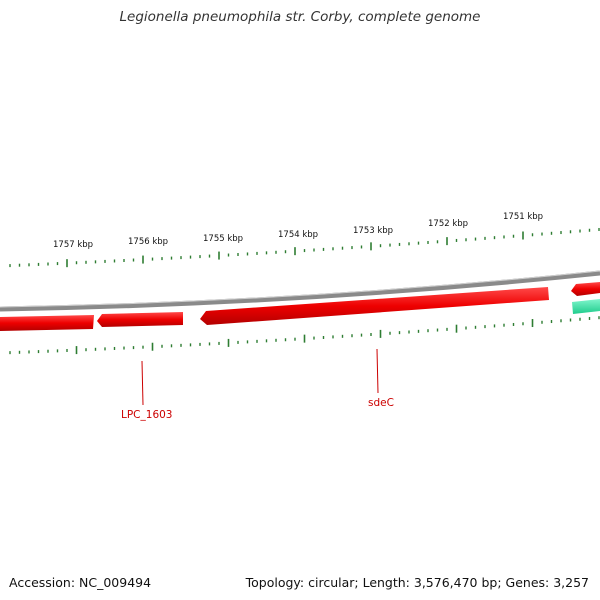 The image size is (600, 600). I want to click on gene-label-lpc1603: LPC_1603, so click(147, 415).